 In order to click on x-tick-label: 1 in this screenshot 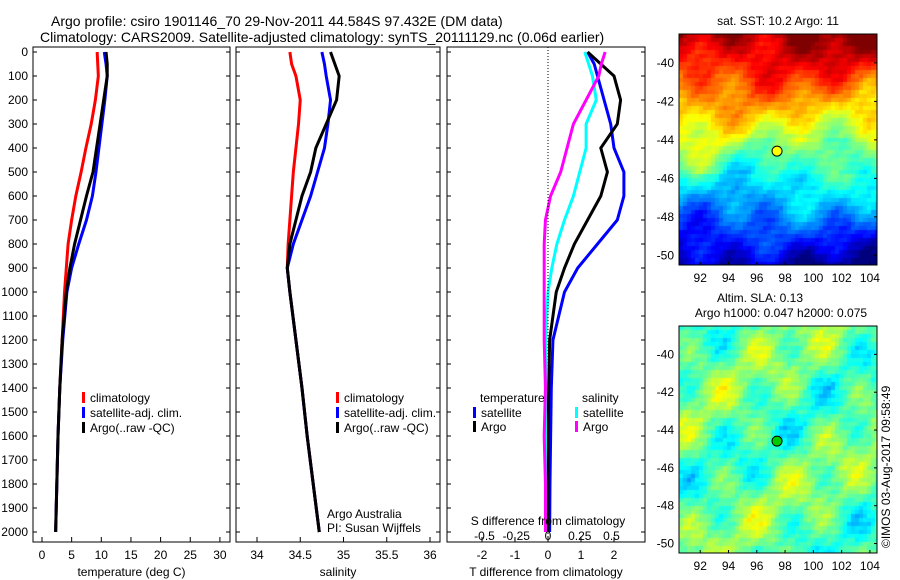, I will do `click(581, 555)`.